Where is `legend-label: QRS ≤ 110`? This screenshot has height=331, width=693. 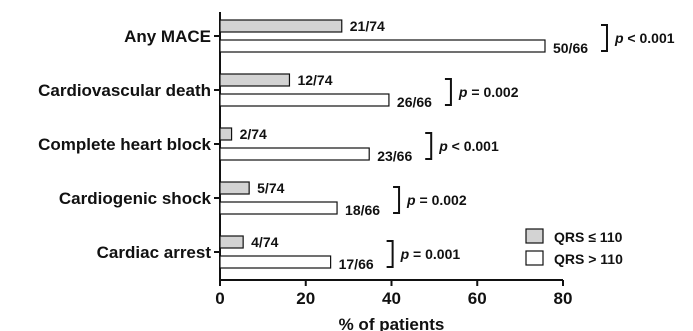
legend-label: QRS ≤ 110 is located at coordinates (588, 237).